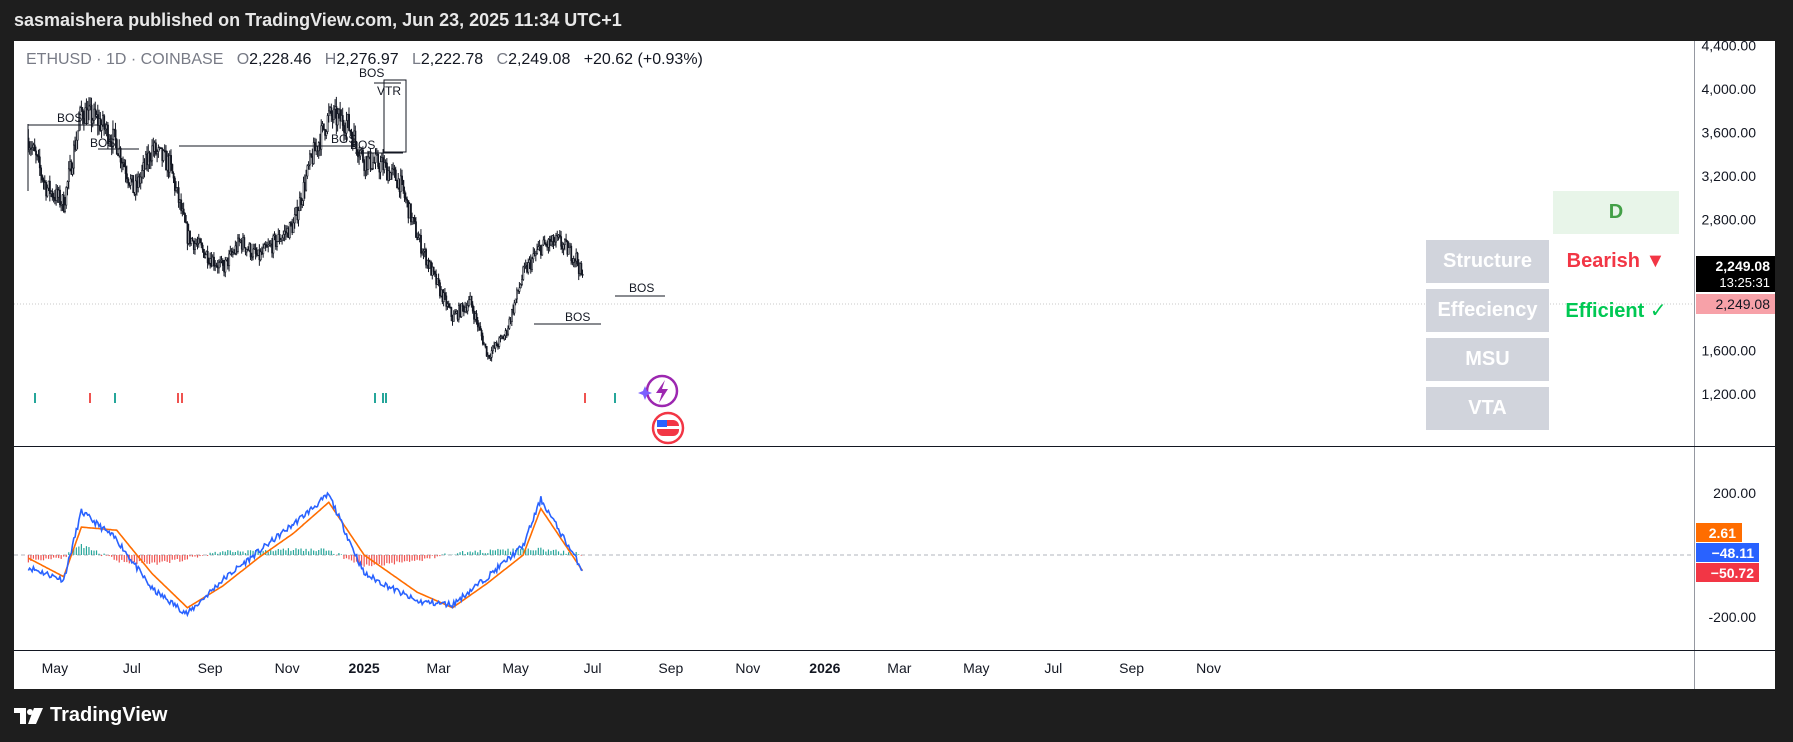 The image size is (1793, 742). Describe the element at coordinates (90, 715) in the screenshot. I see `footer-brand: TradingView` at that location.